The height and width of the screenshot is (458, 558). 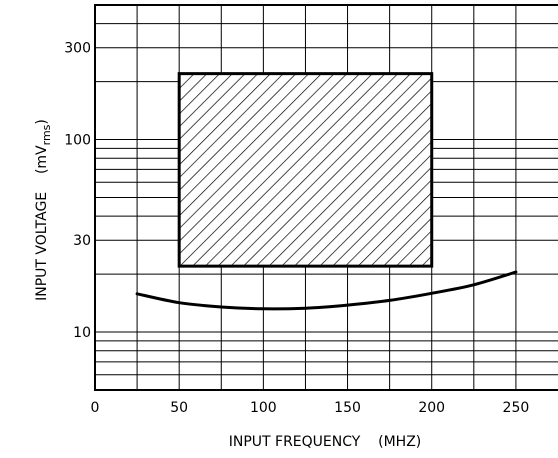 What do you see at coordinates (95, 408) in the screenshot?
I see `x-tick-label: 0` at bounding box center [95, 408].